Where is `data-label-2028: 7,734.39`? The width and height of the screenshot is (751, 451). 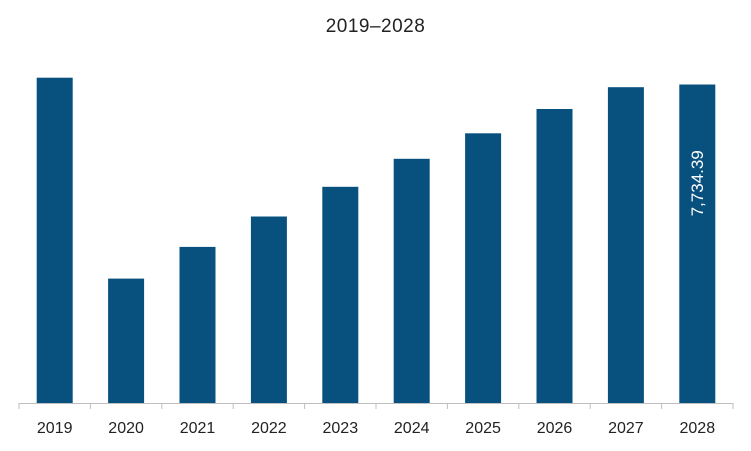 data-label-2028: 7,734.39 is located at coordinates (697, 183).